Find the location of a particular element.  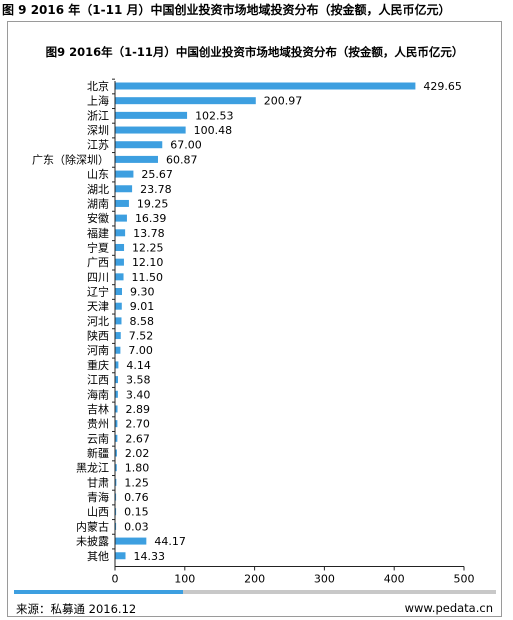

value-label: 102.53 is located at coordinates (214, 115).